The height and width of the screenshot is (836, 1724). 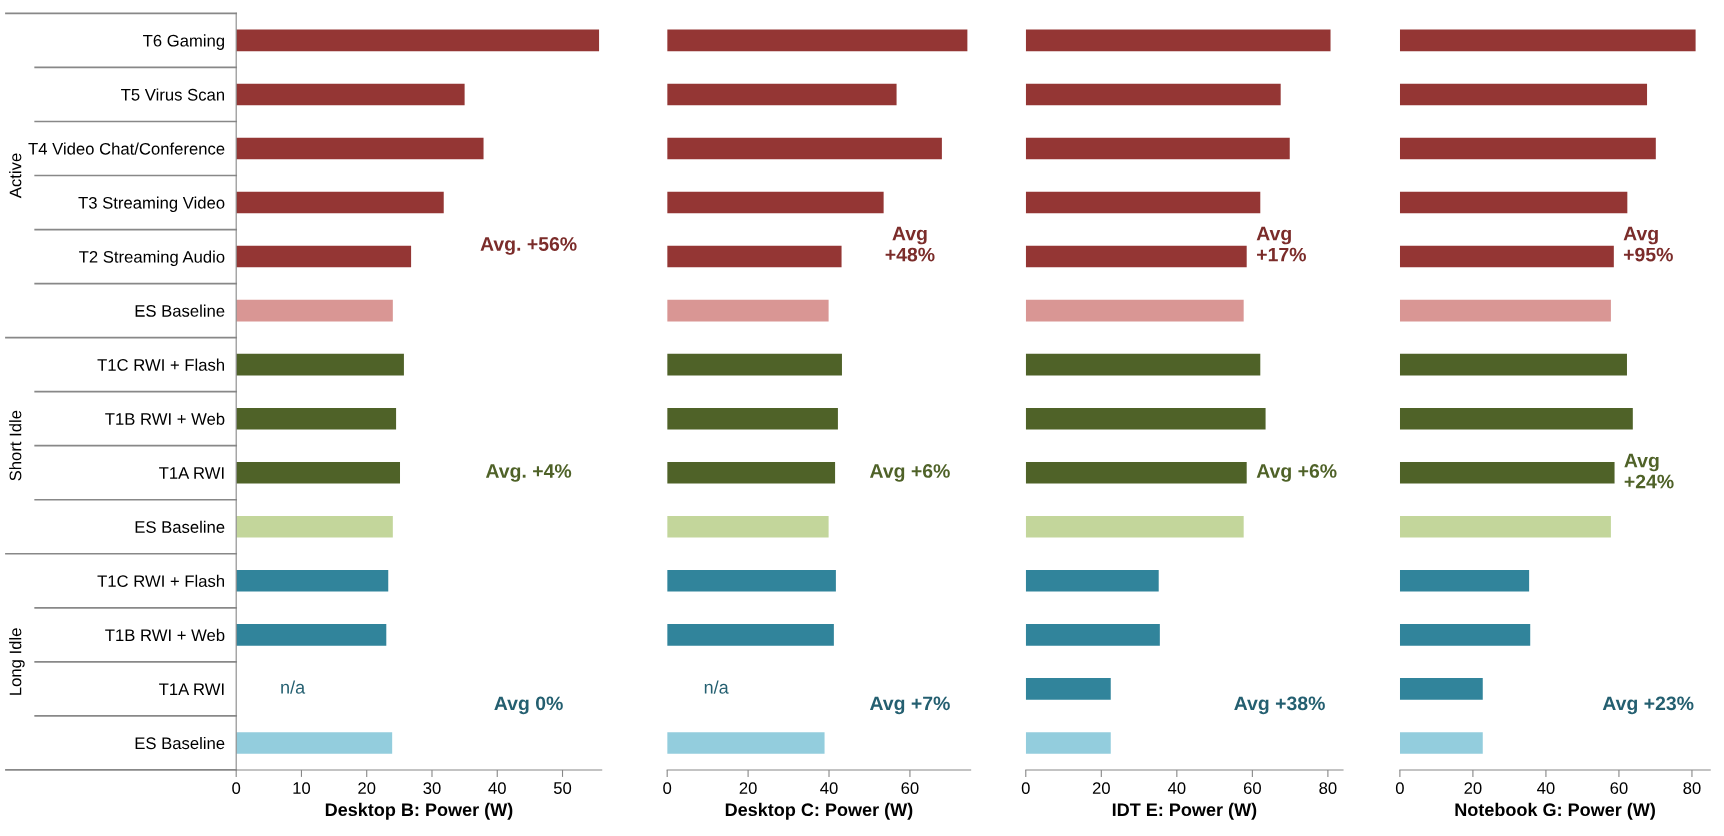 What do you see at coordinates (1648, 244) in the screenshot?
I see `annotation: Avg +95%` at bounding box center [1648, 244].